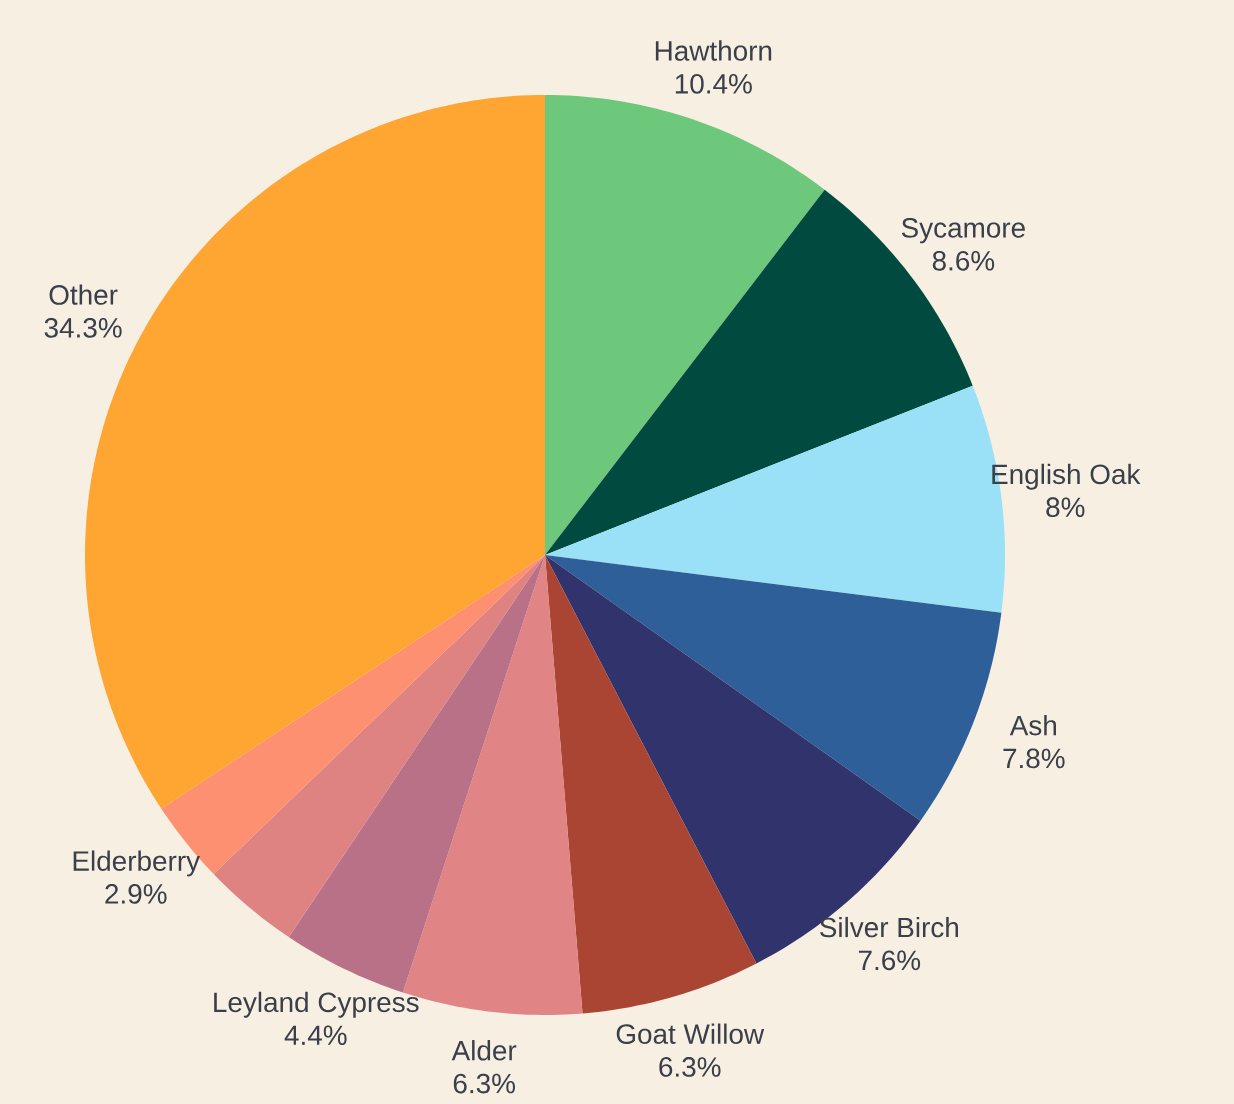 The image size is (1234, 1104). What do you see at coordinates (1034, 758) in the screenshot?
I see `data-label: 7.8%` at bounding box center [1034, 758].